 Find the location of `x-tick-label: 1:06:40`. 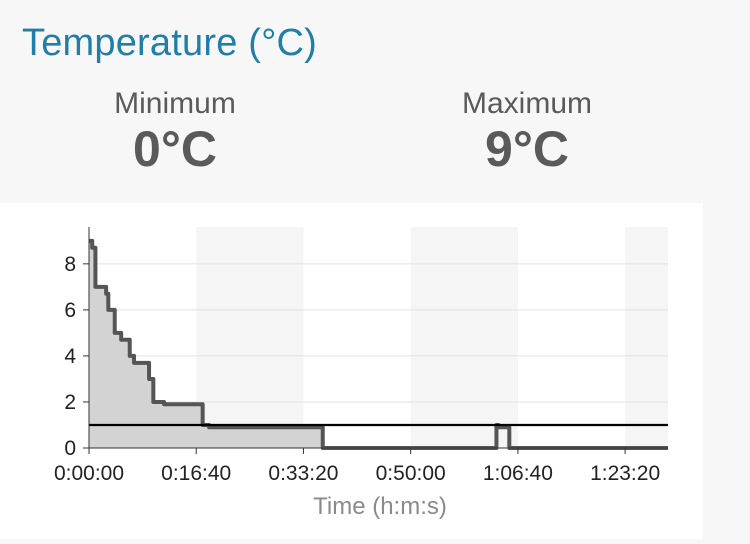

x-tick-label: 1:06:40 is located at coordinates (518, 473).